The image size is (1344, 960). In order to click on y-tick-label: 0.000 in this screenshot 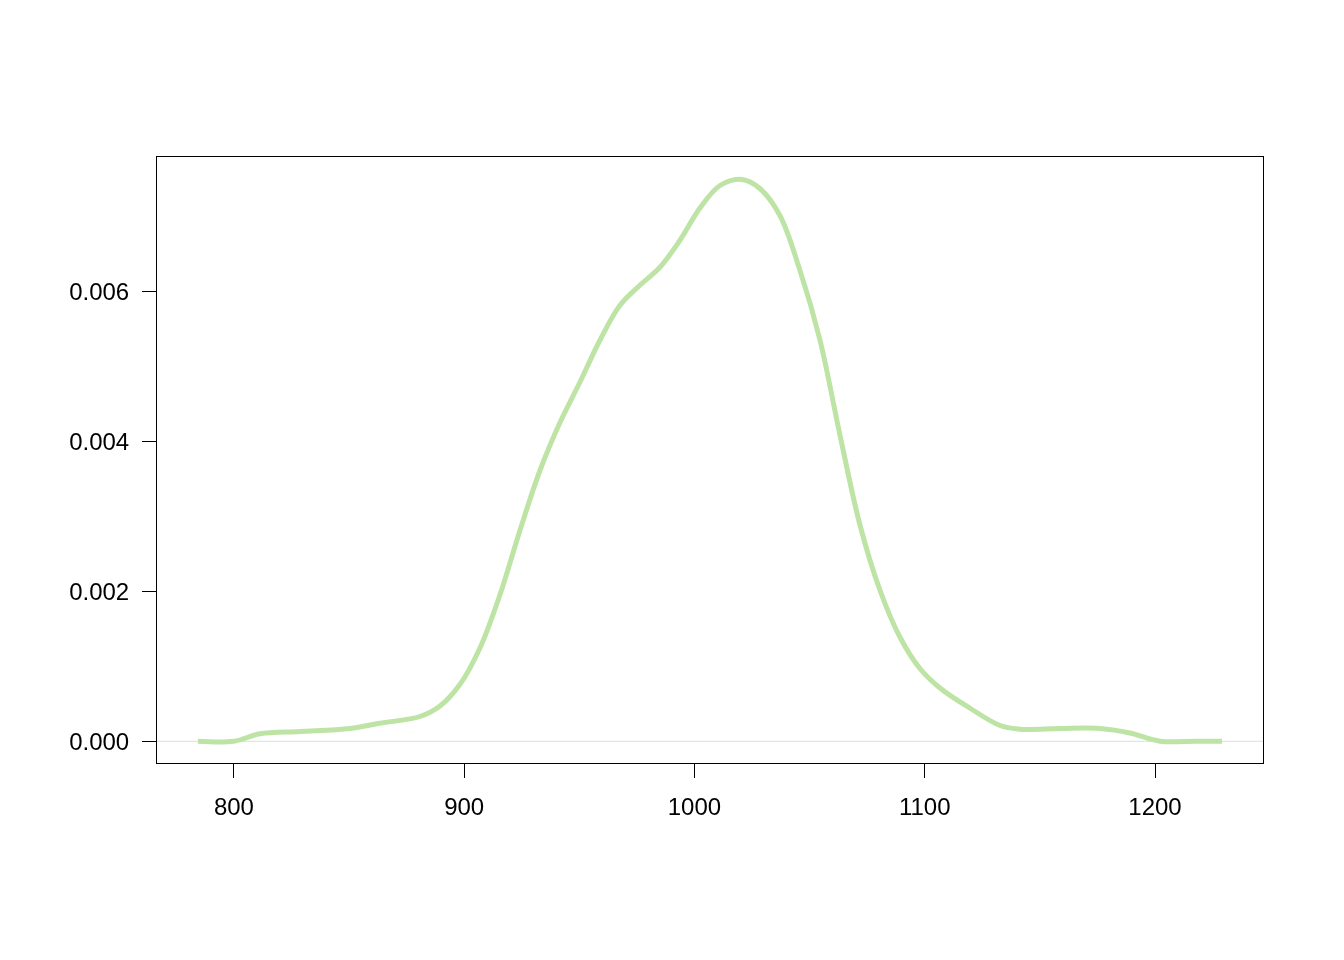, I will do `click(99, 741)`.